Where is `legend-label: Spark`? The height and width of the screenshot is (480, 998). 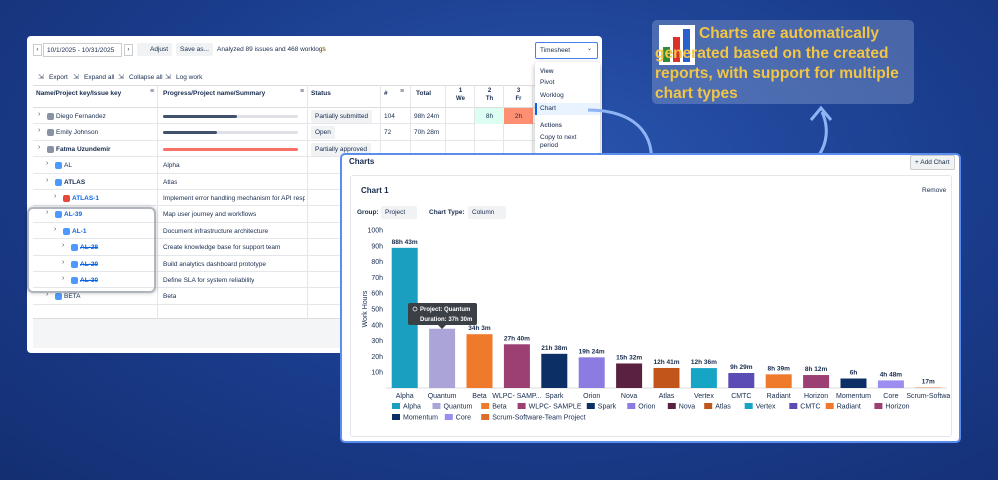
legend-label: Spark is located at coordinates (607, 407).